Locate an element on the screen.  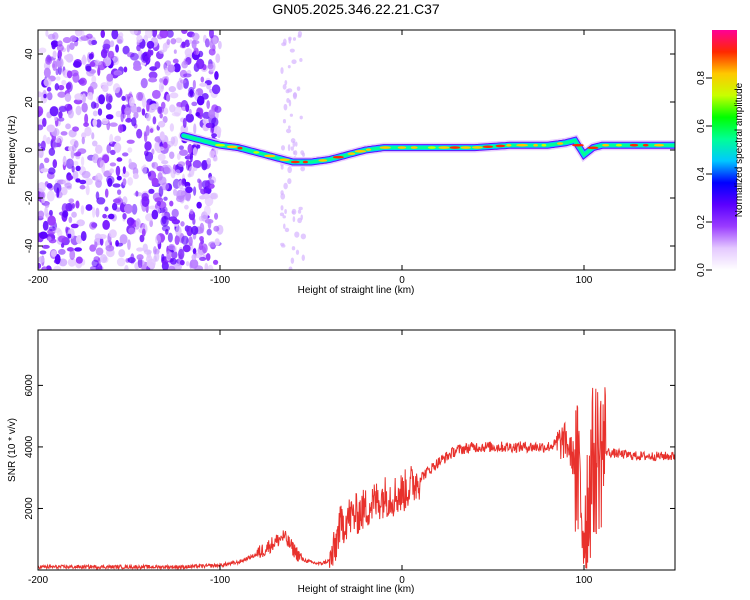
spectrogram-x-label: Height of straight line (km) is located at coordinates (356, 290).